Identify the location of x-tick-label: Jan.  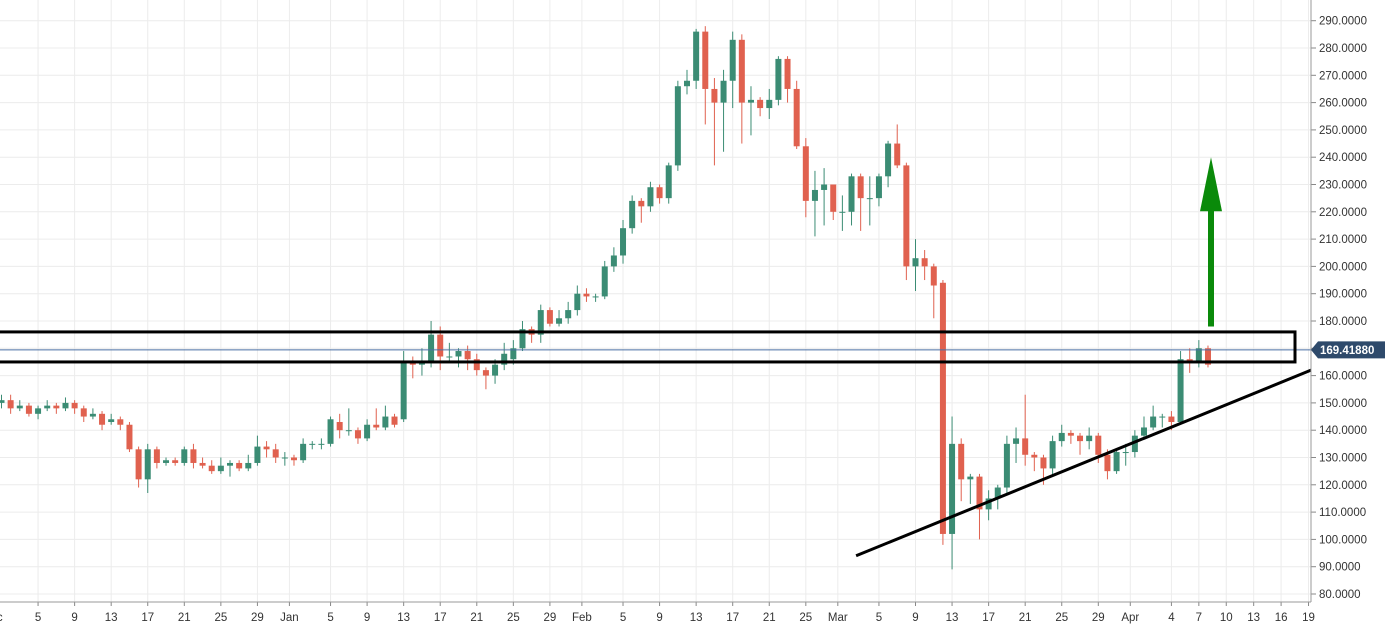
(289, 618).